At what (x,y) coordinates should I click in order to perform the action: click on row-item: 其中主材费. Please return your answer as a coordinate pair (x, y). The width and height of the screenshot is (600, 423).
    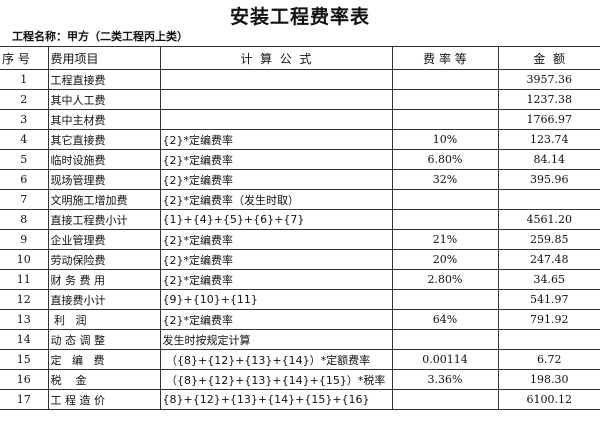
    Looking at the image, I should click on (104, 119).